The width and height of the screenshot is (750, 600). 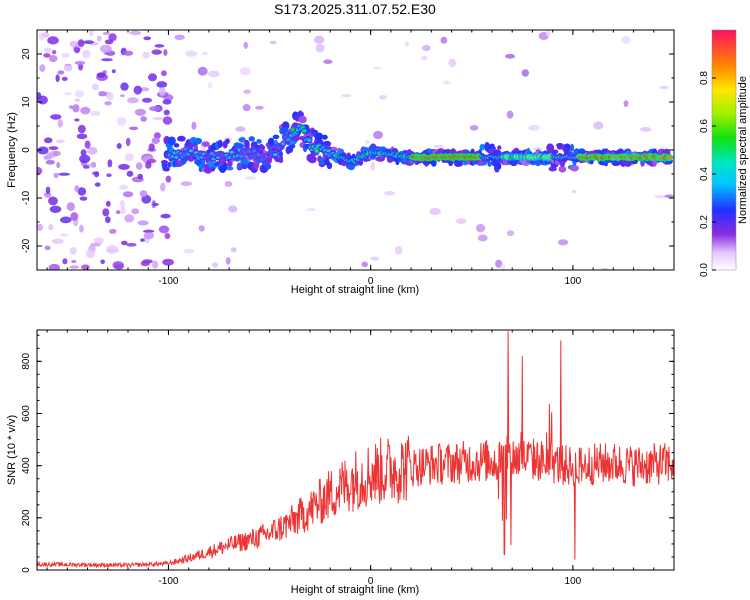 I want to click on spectrogram-y-label: Frequency (Hz), so click(x=12, y=150).